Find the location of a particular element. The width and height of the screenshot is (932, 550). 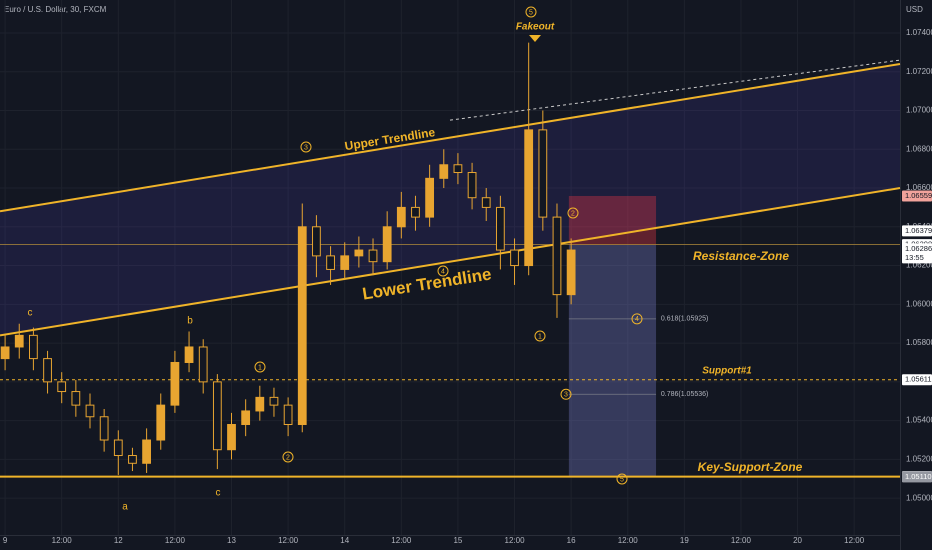

price-badge-time: 13:55 is located at coordinates (914, 257).